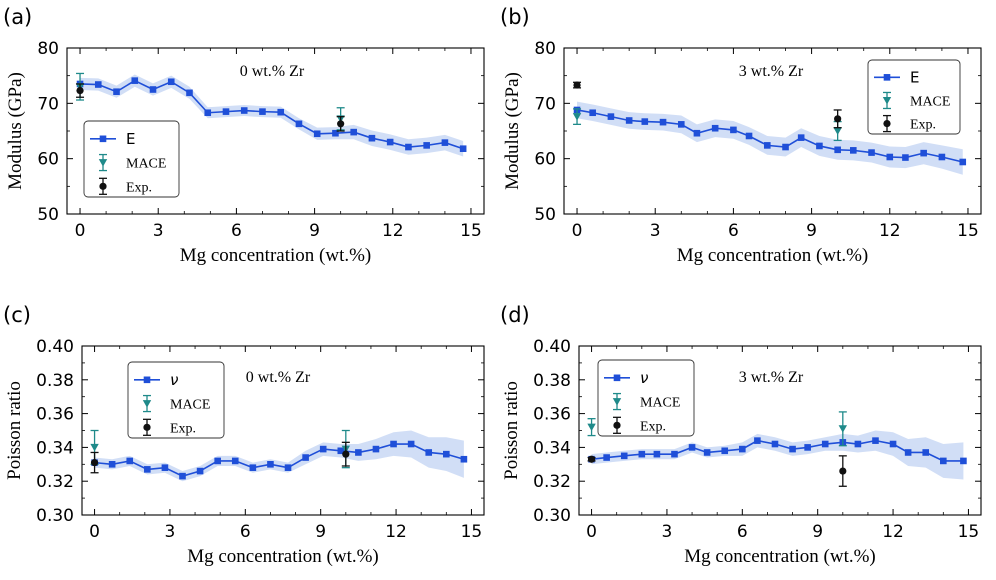  Describe the element at coordinates (55, 347) in the screenshot. I see `y-tick-label: 0.40` at that location.